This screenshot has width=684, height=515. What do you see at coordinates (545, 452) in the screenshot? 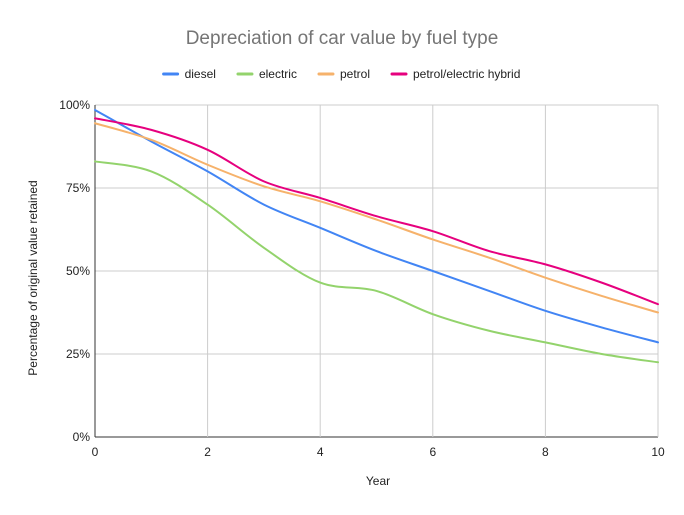
I see `x-tick-label: 8` at bounding box center [545, 452].